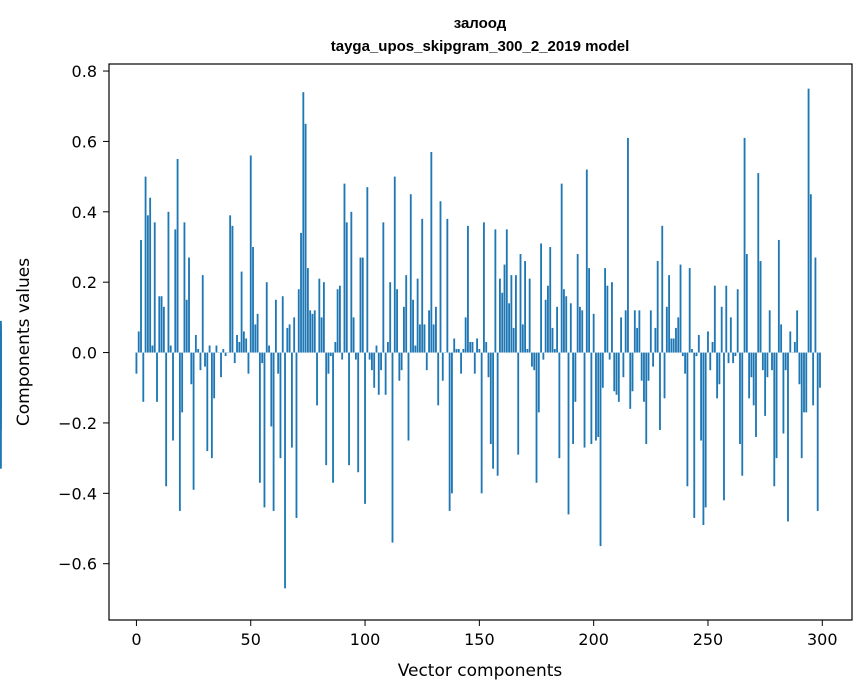 This screenshot has height=696, width=867. I want to click on y-axis-label: Components values, so click(24, 342).